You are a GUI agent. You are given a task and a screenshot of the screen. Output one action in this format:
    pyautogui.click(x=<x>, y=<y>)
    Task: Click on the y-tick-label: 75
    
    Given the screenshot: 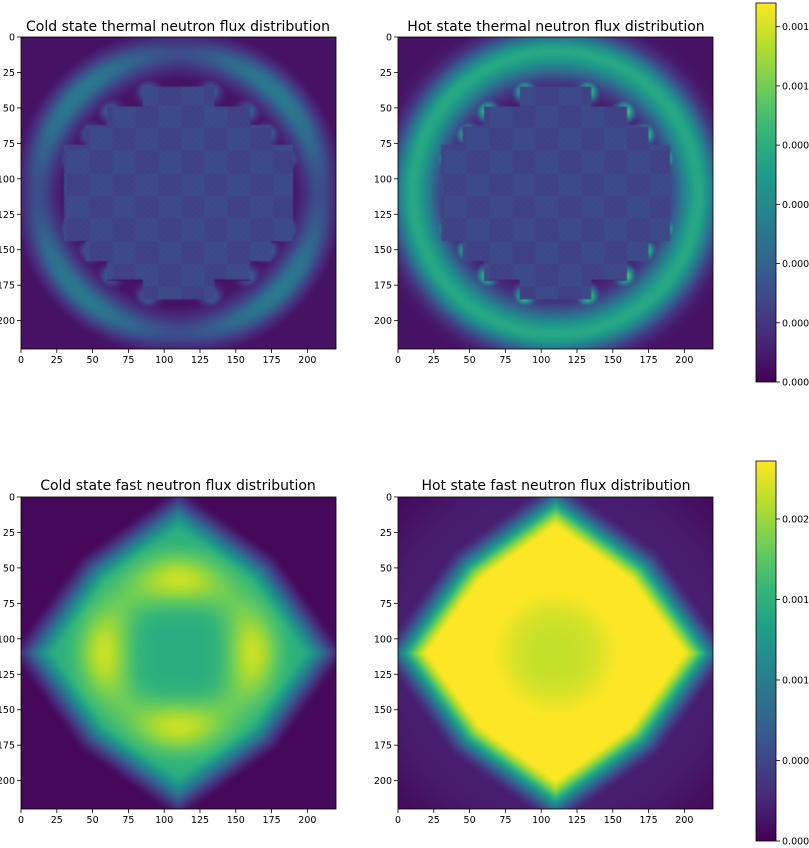 What is the action you would take?
    pyautogui.click(x=9, y=144)
    